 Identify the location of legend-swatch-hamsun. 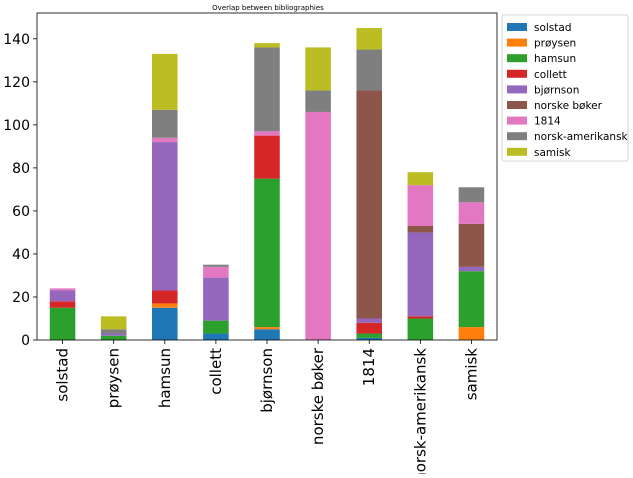
(517, 58).